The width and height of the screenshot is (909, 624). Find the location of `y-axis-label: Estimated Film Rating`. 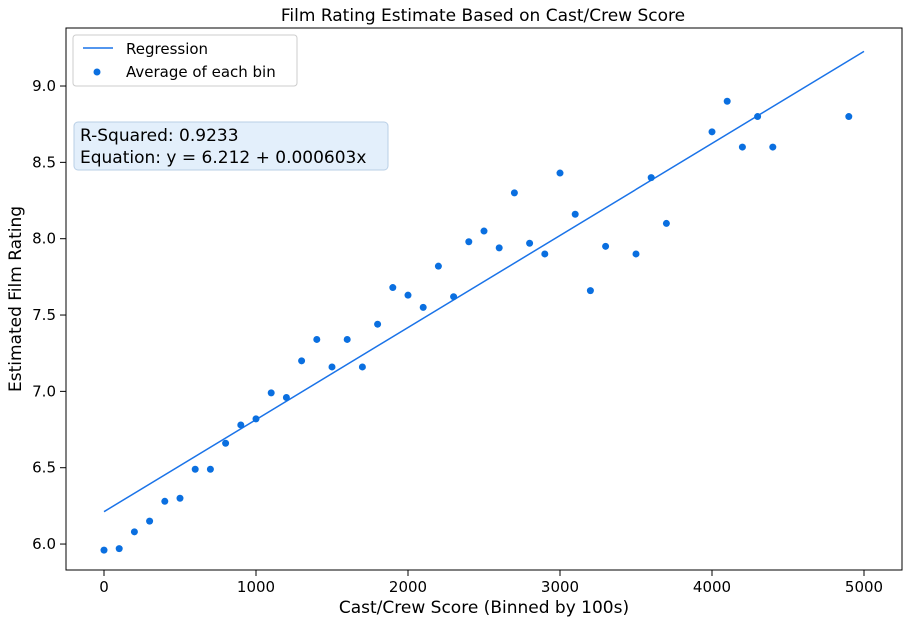

y-axis-label: Estimated Film Rating is located at coordinates (16, 299).